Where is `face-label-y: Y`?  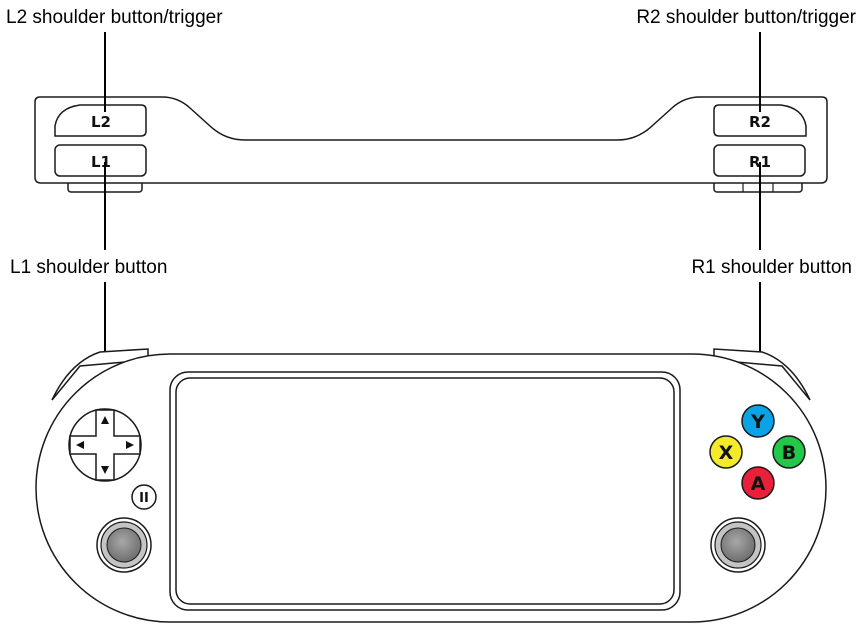
face-label-y: Y is located at coordinates (757, 422).